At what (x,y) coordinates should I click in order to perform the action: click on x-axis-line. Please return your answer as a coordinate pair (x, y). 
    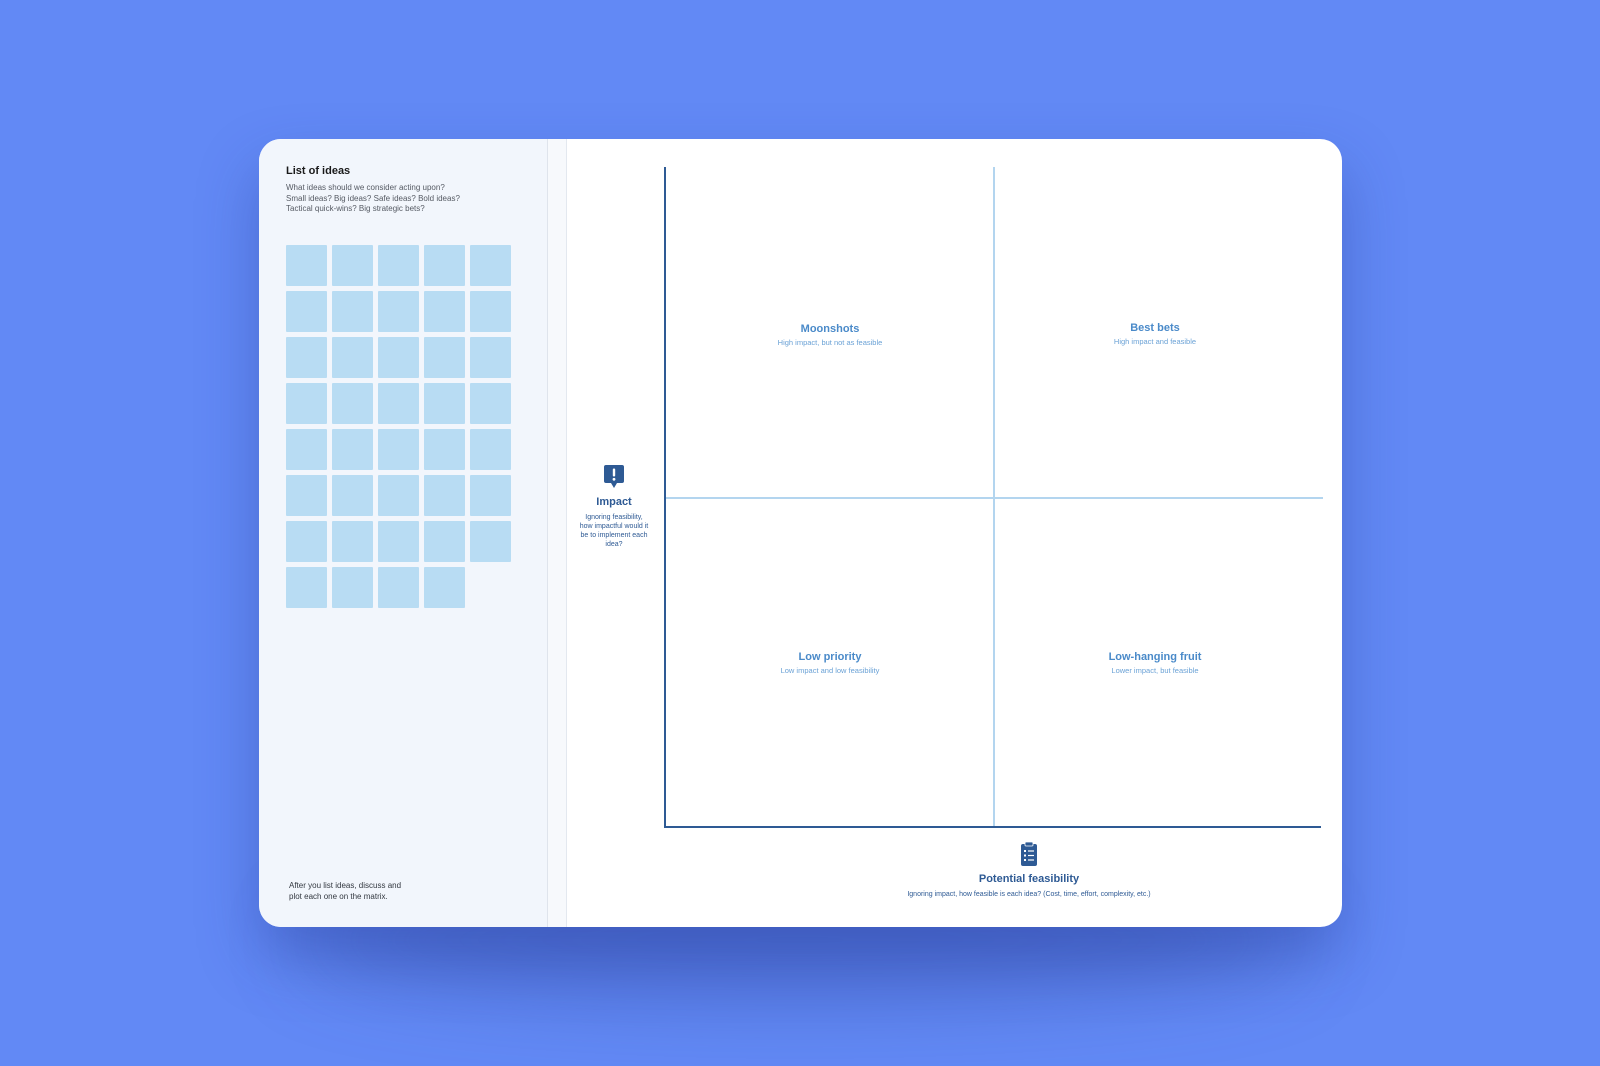
    Looking at the image, I should click on (992, 827).